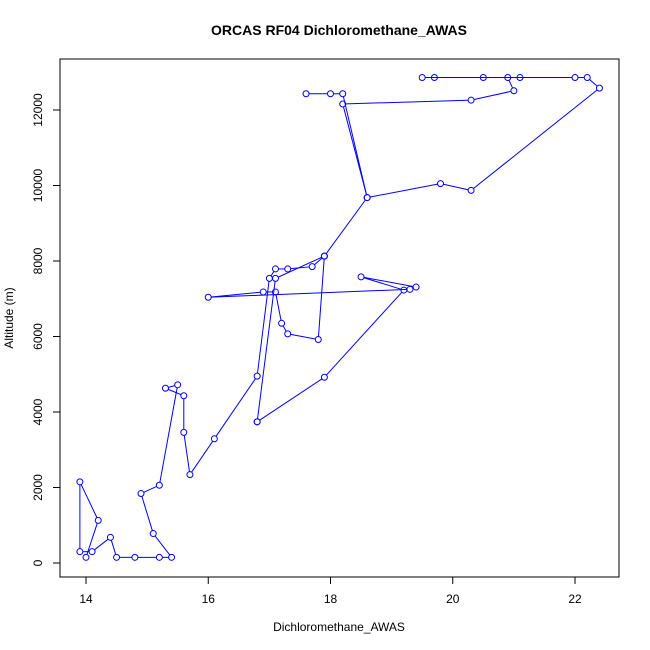  I want to click on y-axis: 0 2000 4000 6000 8000 10000 12000, so click(46, 329).